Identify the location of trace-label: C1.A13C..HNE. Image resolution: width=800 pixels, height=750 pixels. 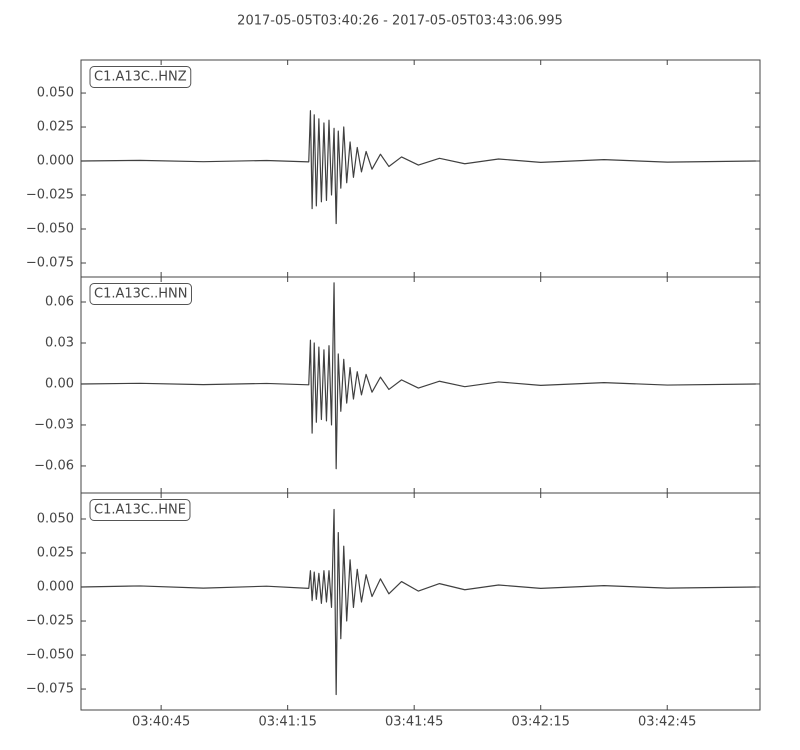
(140, 510).